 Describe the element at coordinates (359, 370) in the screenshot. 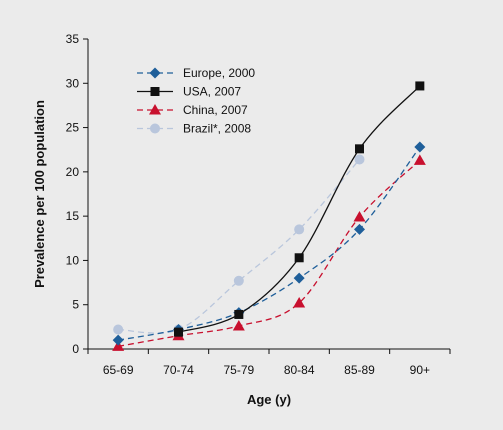

I see `x-tick-label: 85-89` at that location.